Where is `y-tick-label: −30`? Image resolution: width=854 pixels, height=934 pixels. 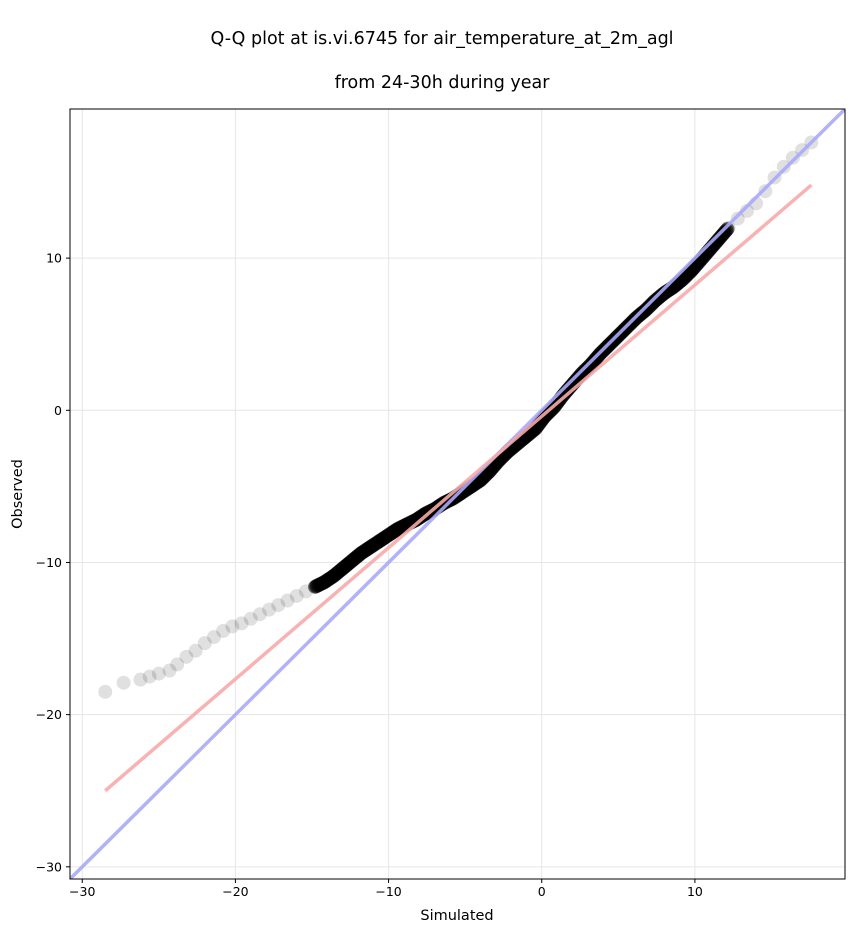 y-tick-label: −30 is located at coordinates (49, 866).